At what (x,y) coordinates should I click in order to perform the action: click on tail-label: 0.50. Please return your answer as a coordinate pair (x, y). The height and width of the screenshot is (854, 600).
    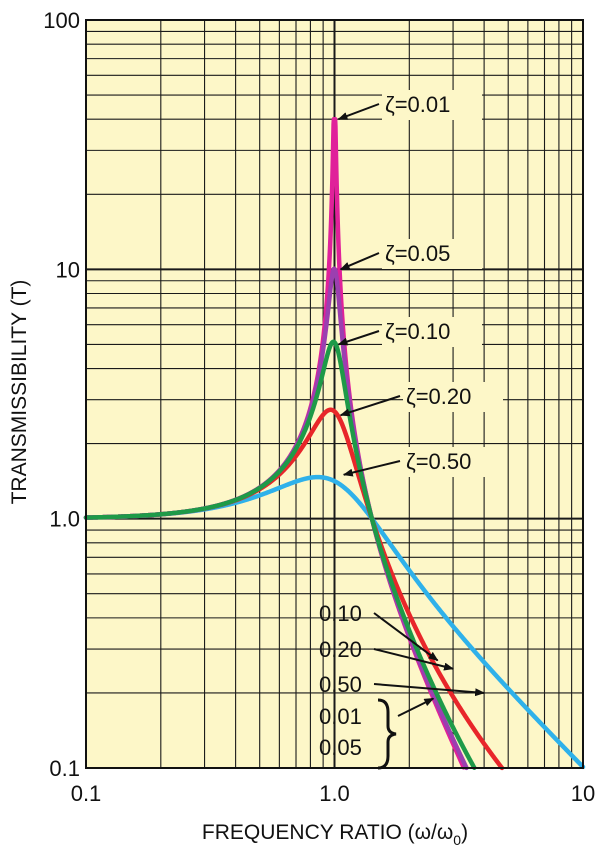
    Looking at the image, I should click on (340, 684).